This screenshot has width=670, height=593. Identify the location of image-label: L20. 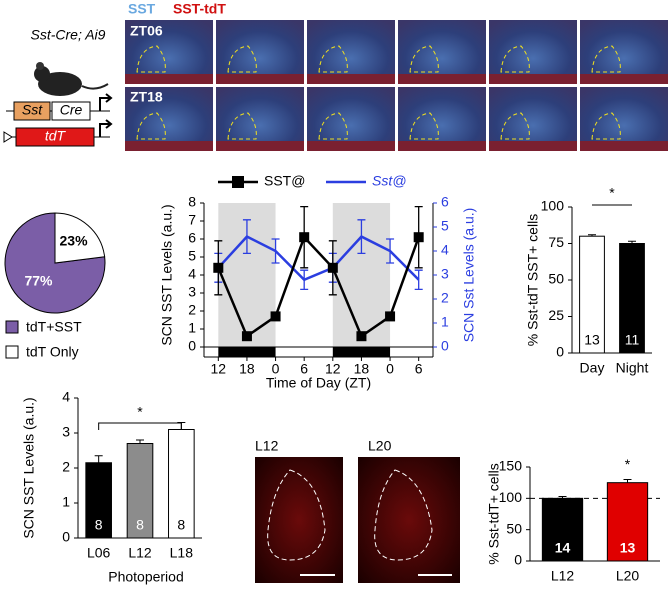
(380, 446).